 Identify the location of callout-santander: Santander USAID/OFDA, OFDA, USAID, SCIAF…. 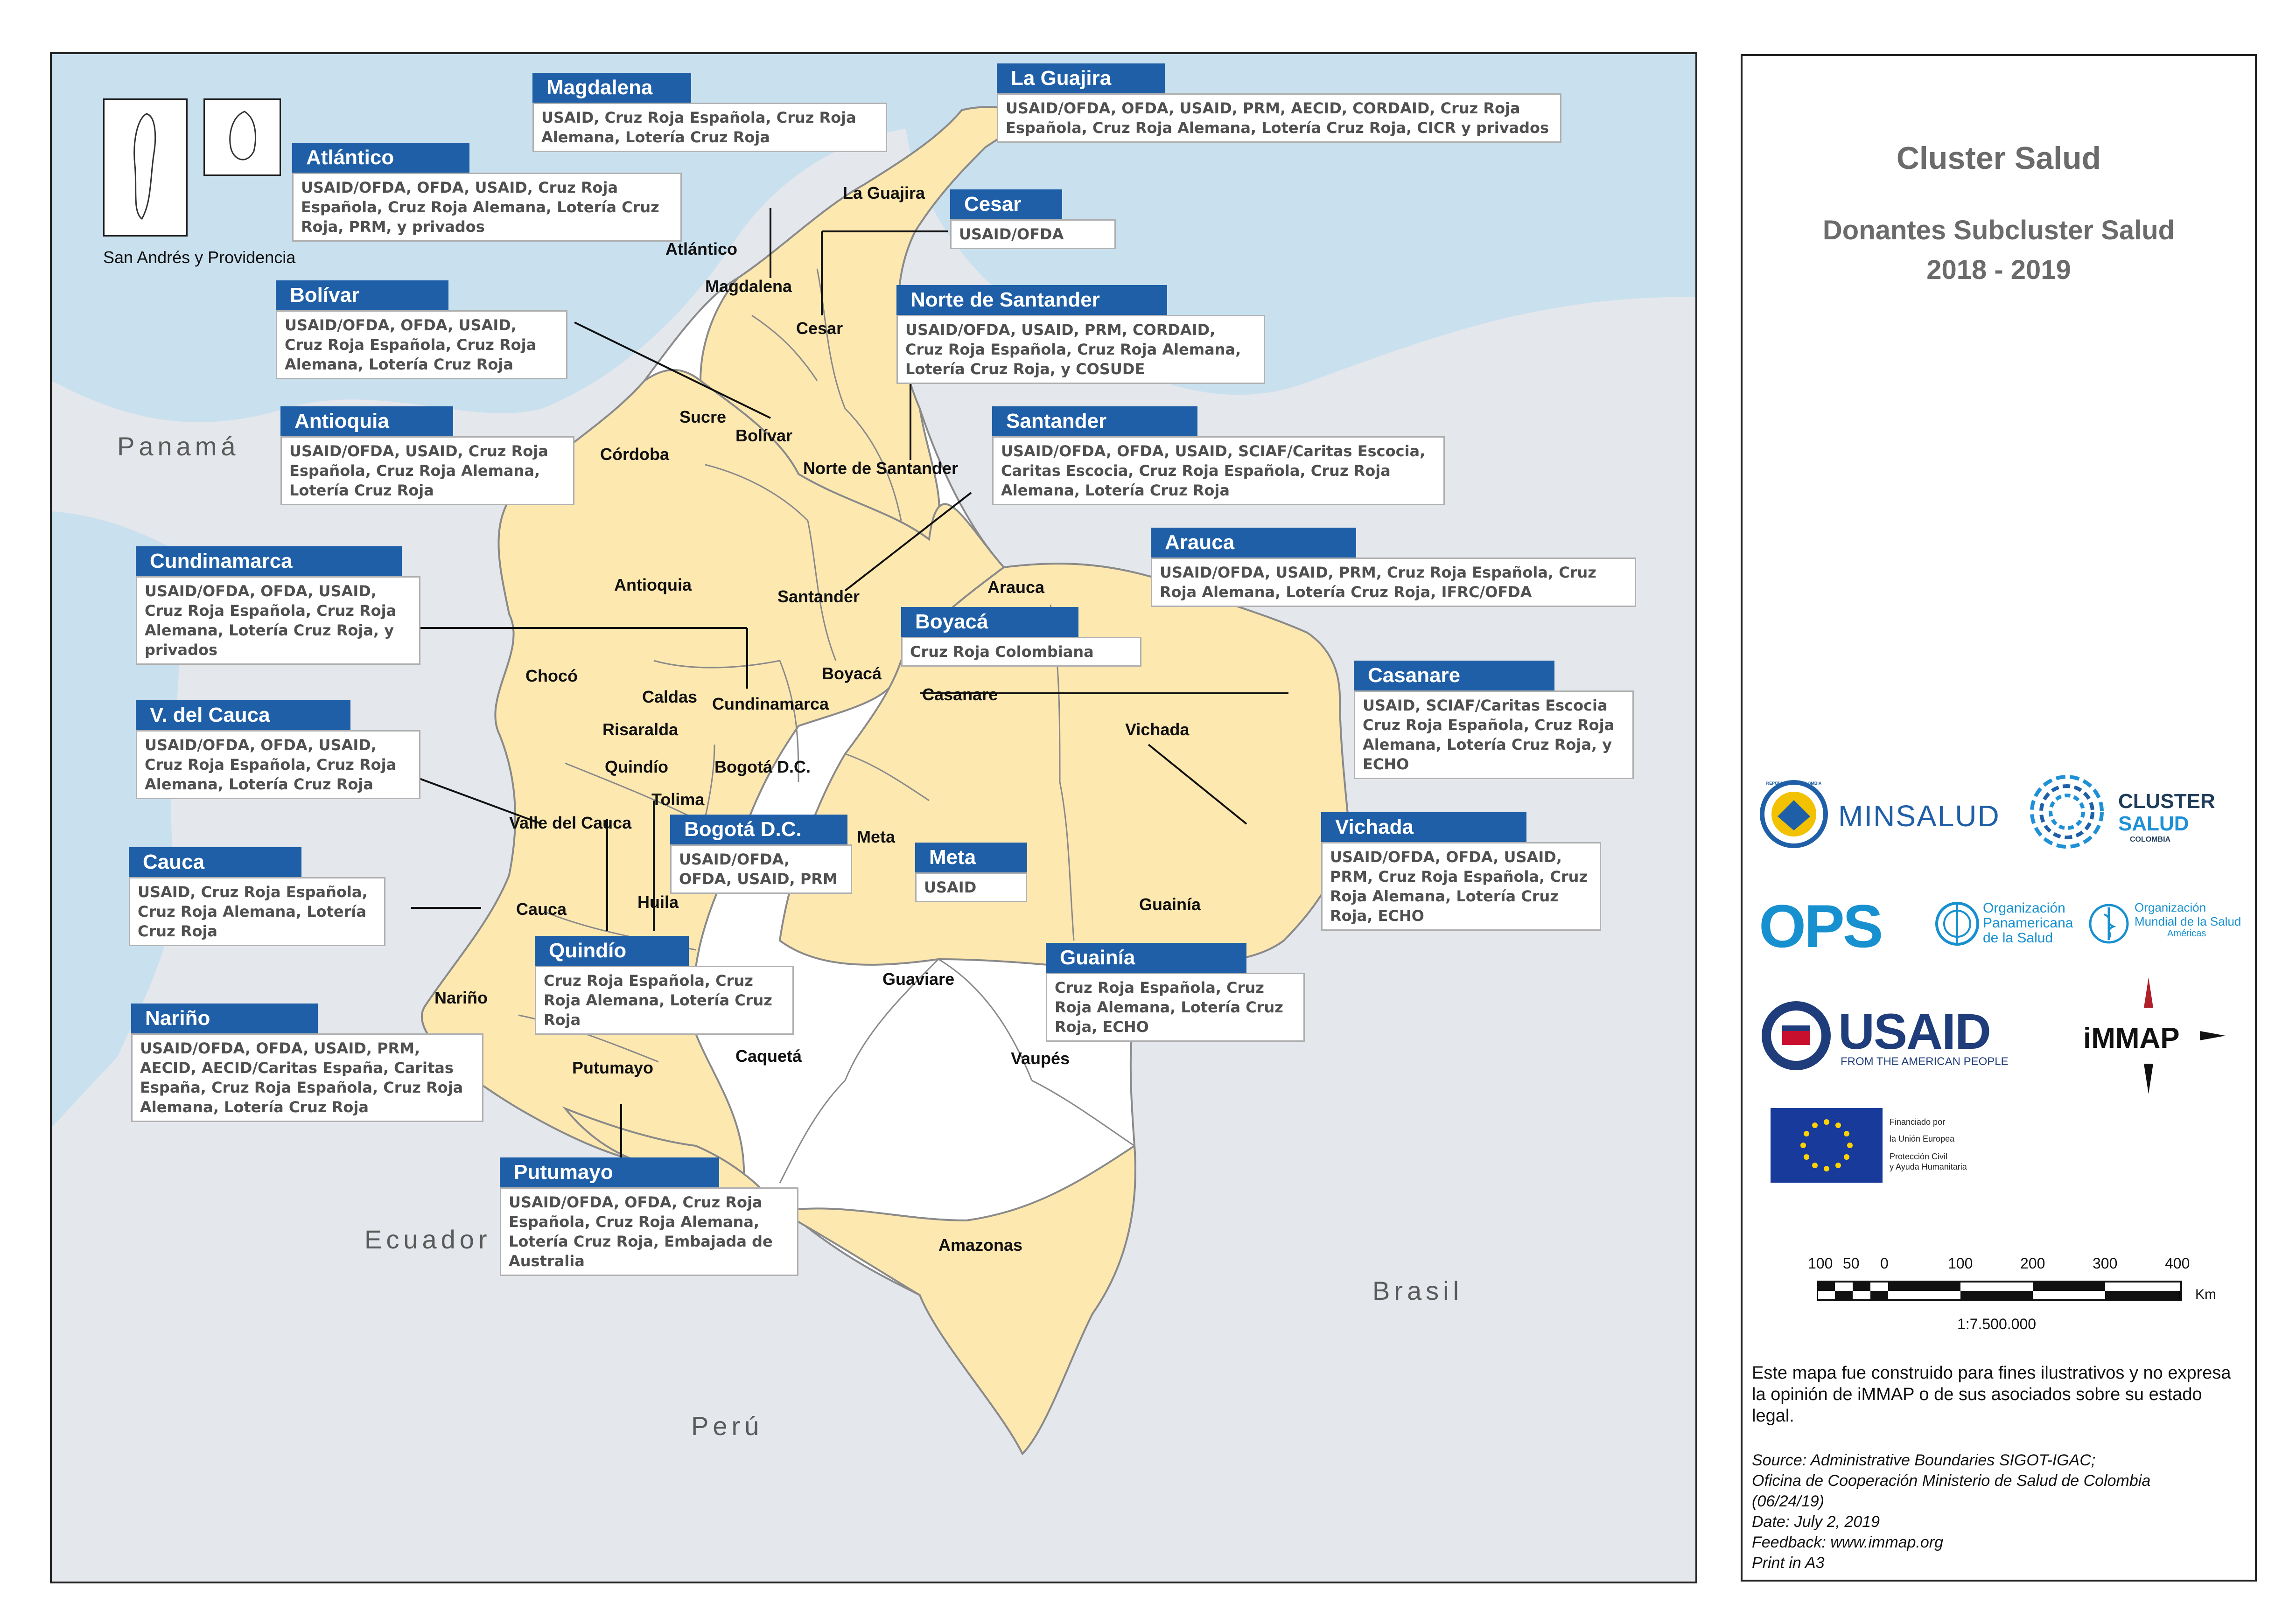
(1218, 455).